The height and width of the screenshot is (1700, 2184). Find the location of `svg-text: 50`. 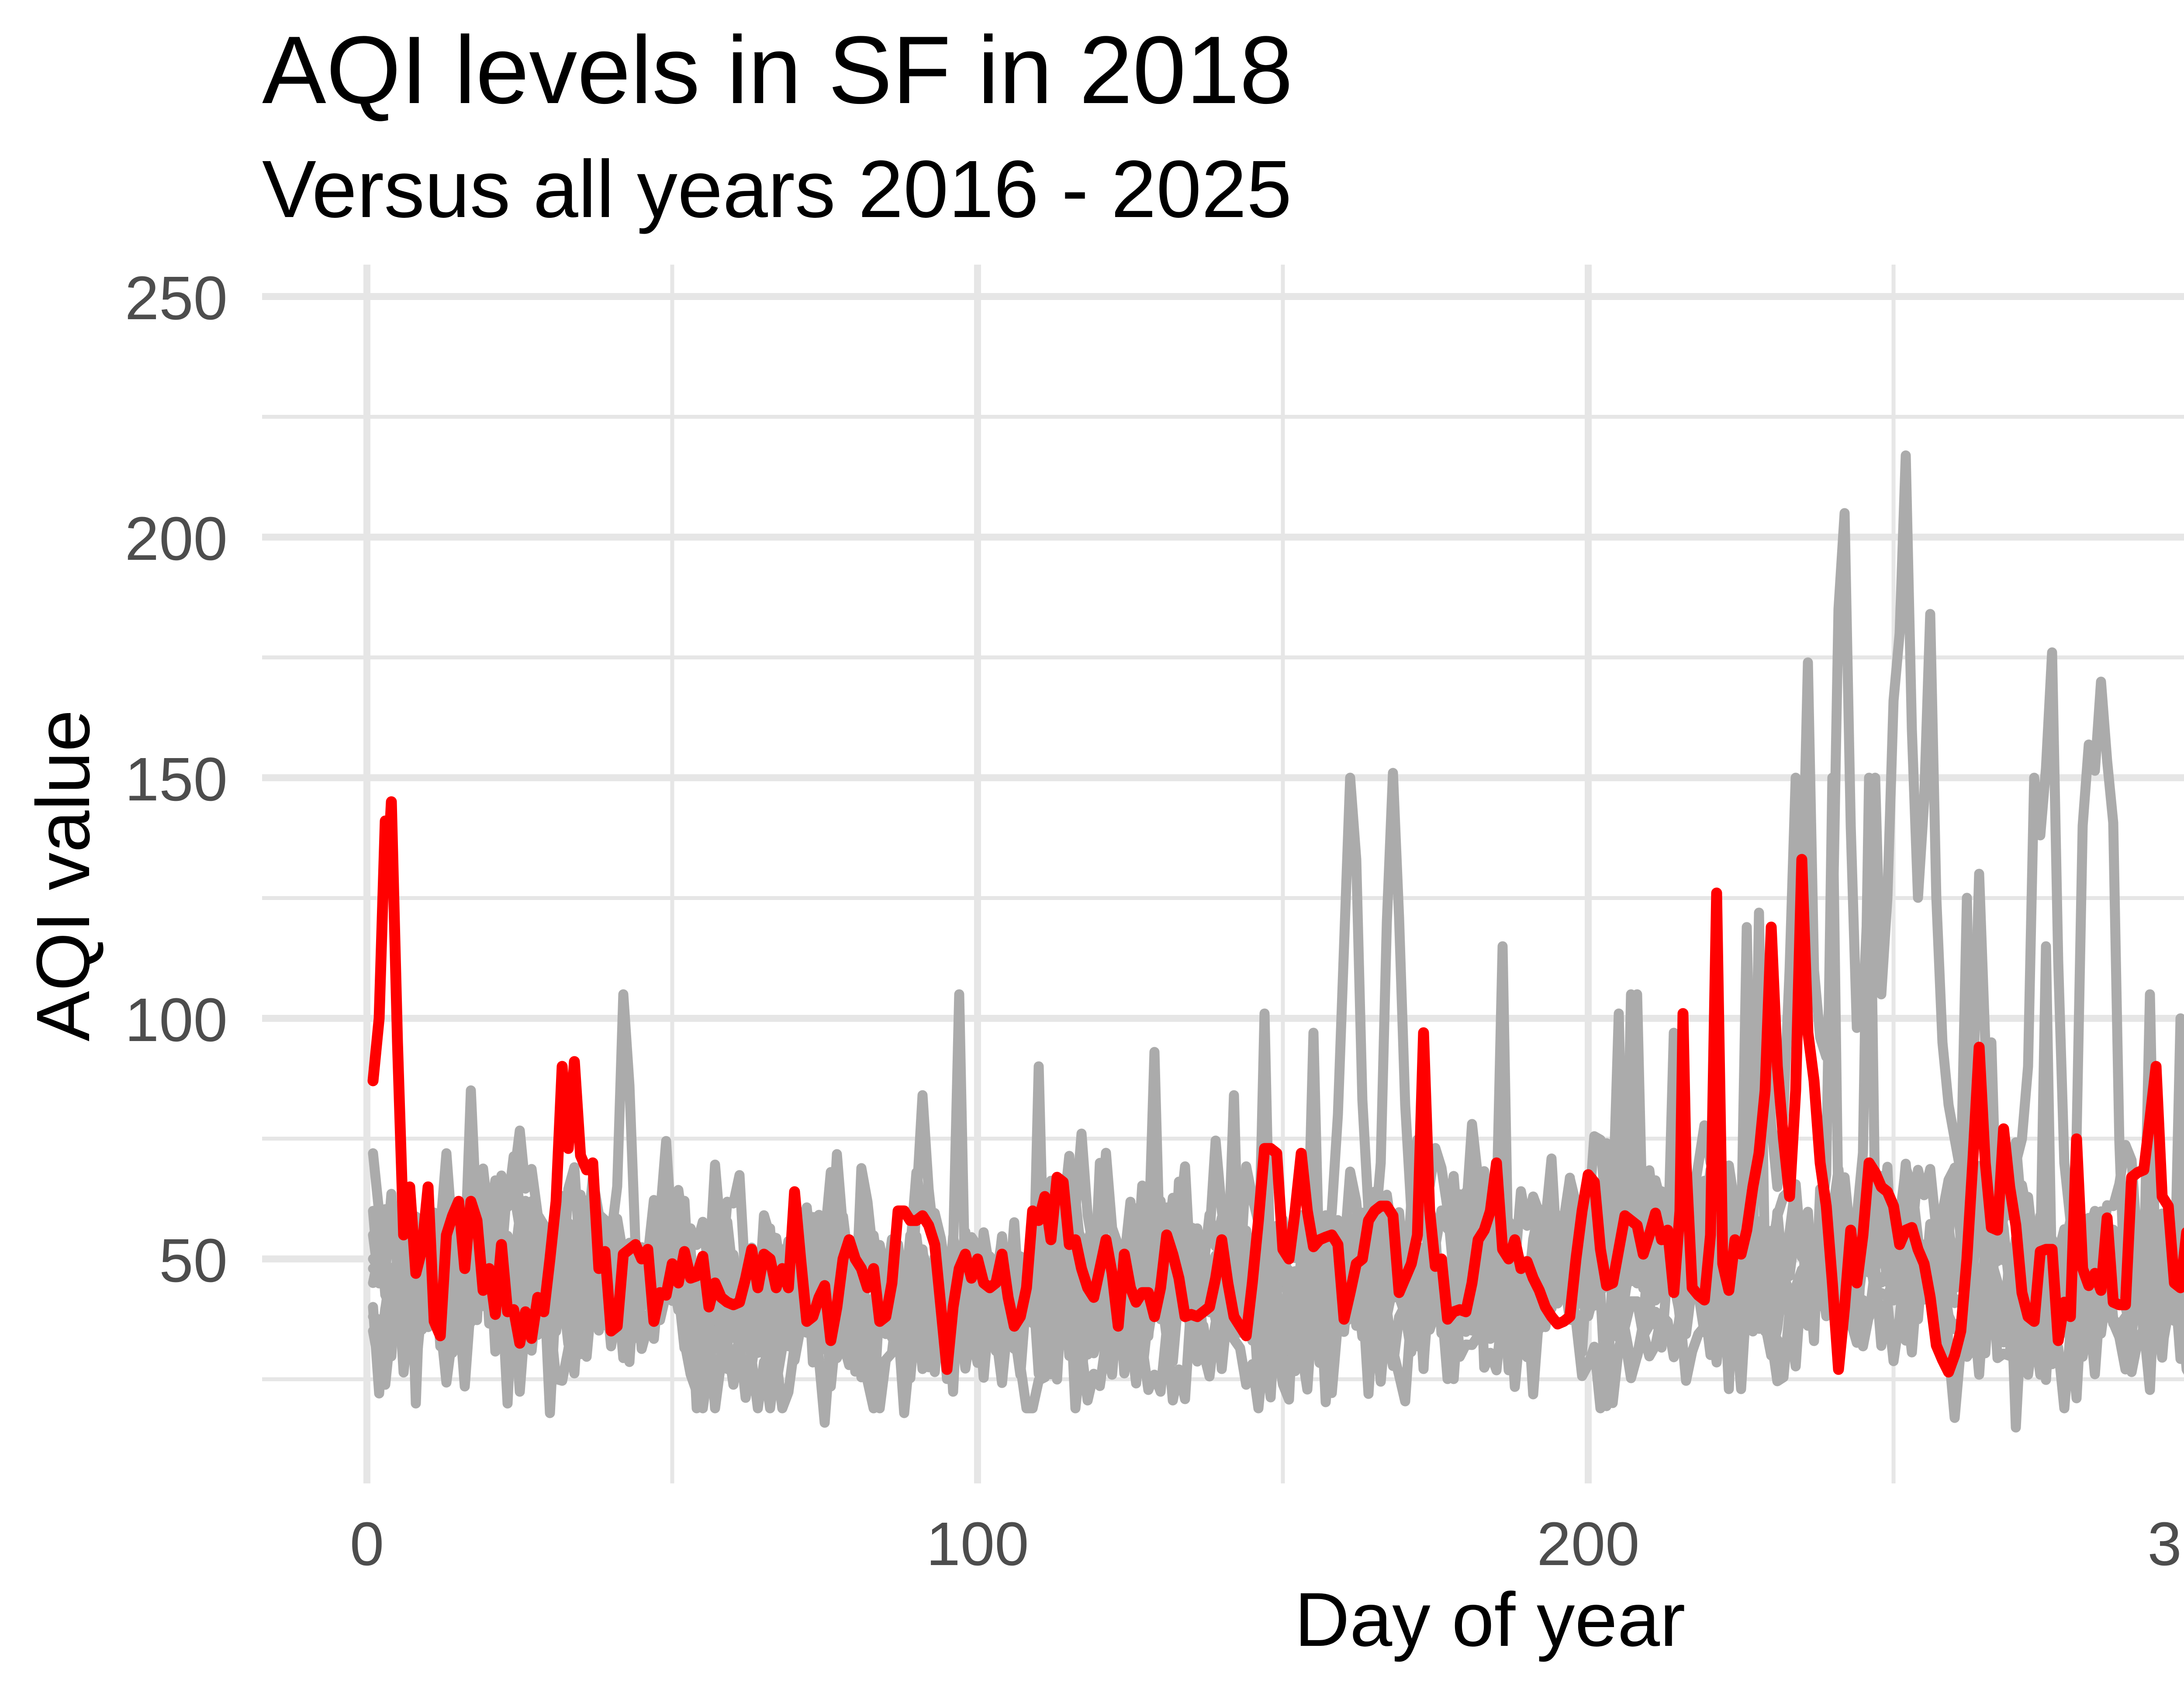

svg-text: 50 is located at coordinates (193, 1260).